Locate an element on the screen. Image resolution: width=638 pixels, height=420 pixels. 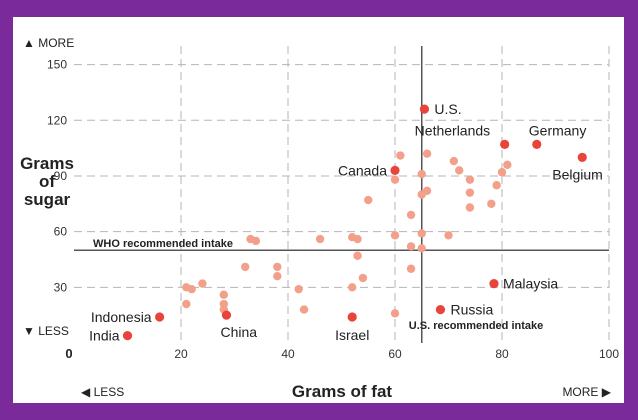
point-label: Russia is located at coordinates (471, 310).